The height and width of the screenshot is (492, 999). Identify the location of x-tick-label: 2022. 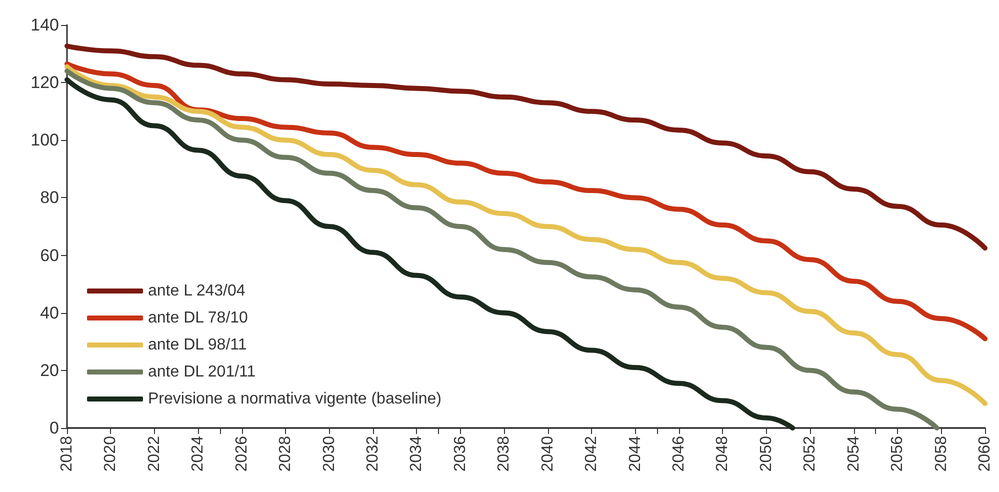
(154, 454).